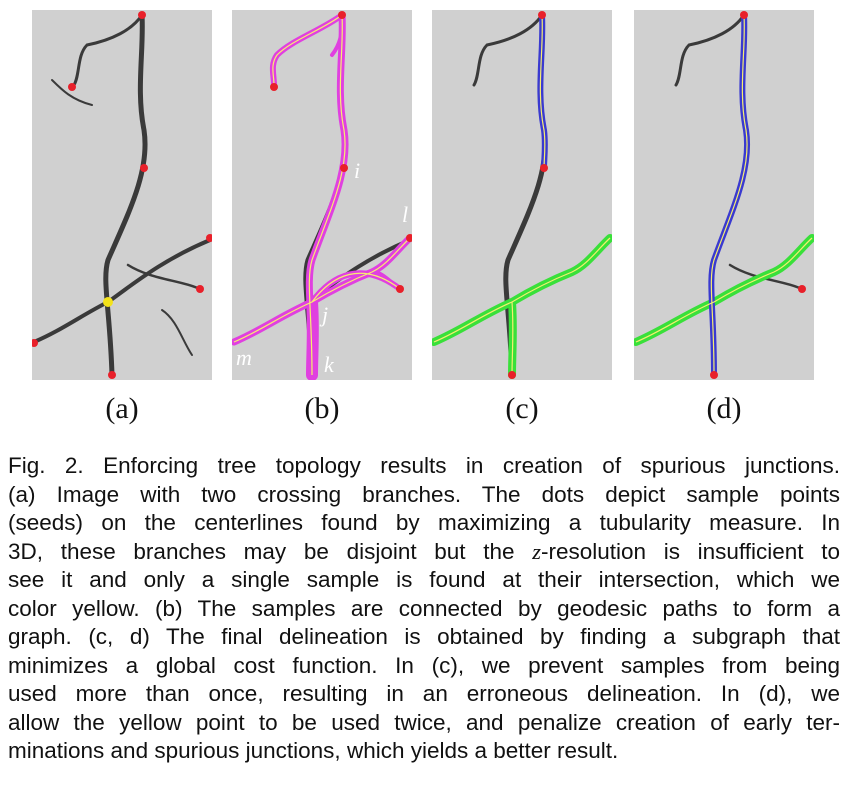  Describe the element at coordinates (329, 364) in the screenshot. I see `node-label-k: k` at that location.